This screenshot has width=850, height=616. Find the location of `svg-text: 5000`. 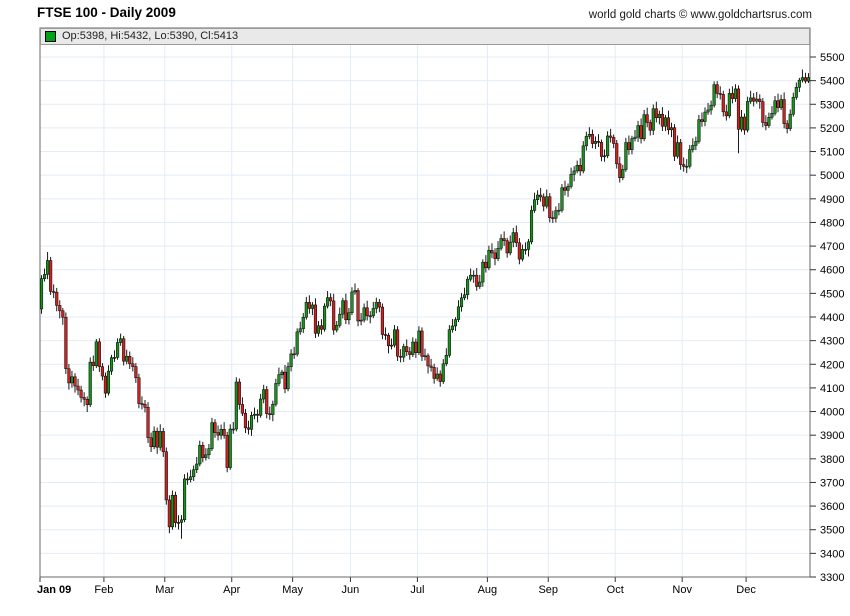

svg-text: 5000 is located at coordinates (832, 176).